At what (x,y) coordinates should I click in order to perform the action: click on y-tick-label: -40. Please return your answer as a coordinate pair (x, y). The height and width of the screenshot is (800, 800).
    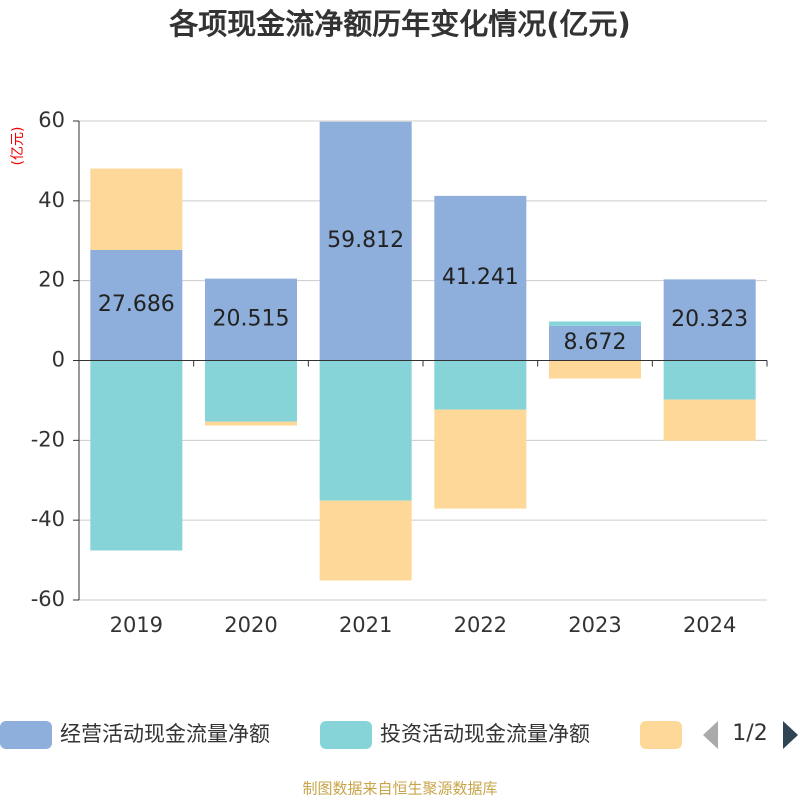
    Looking at the image, I should click on (48, 519).